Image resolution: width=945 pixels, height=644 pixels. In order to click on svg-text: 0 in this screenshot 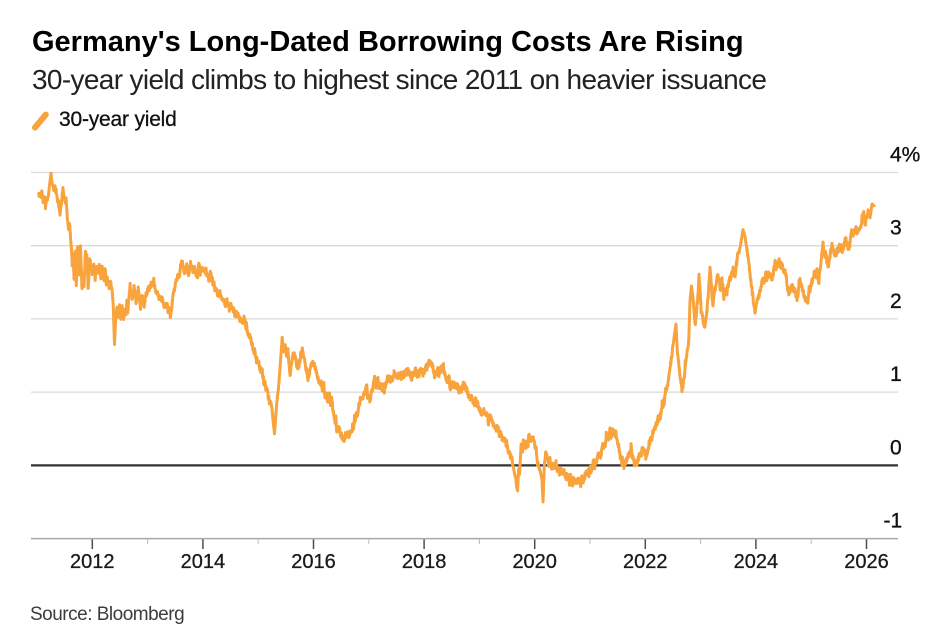, I will do `click(896, 447)`.